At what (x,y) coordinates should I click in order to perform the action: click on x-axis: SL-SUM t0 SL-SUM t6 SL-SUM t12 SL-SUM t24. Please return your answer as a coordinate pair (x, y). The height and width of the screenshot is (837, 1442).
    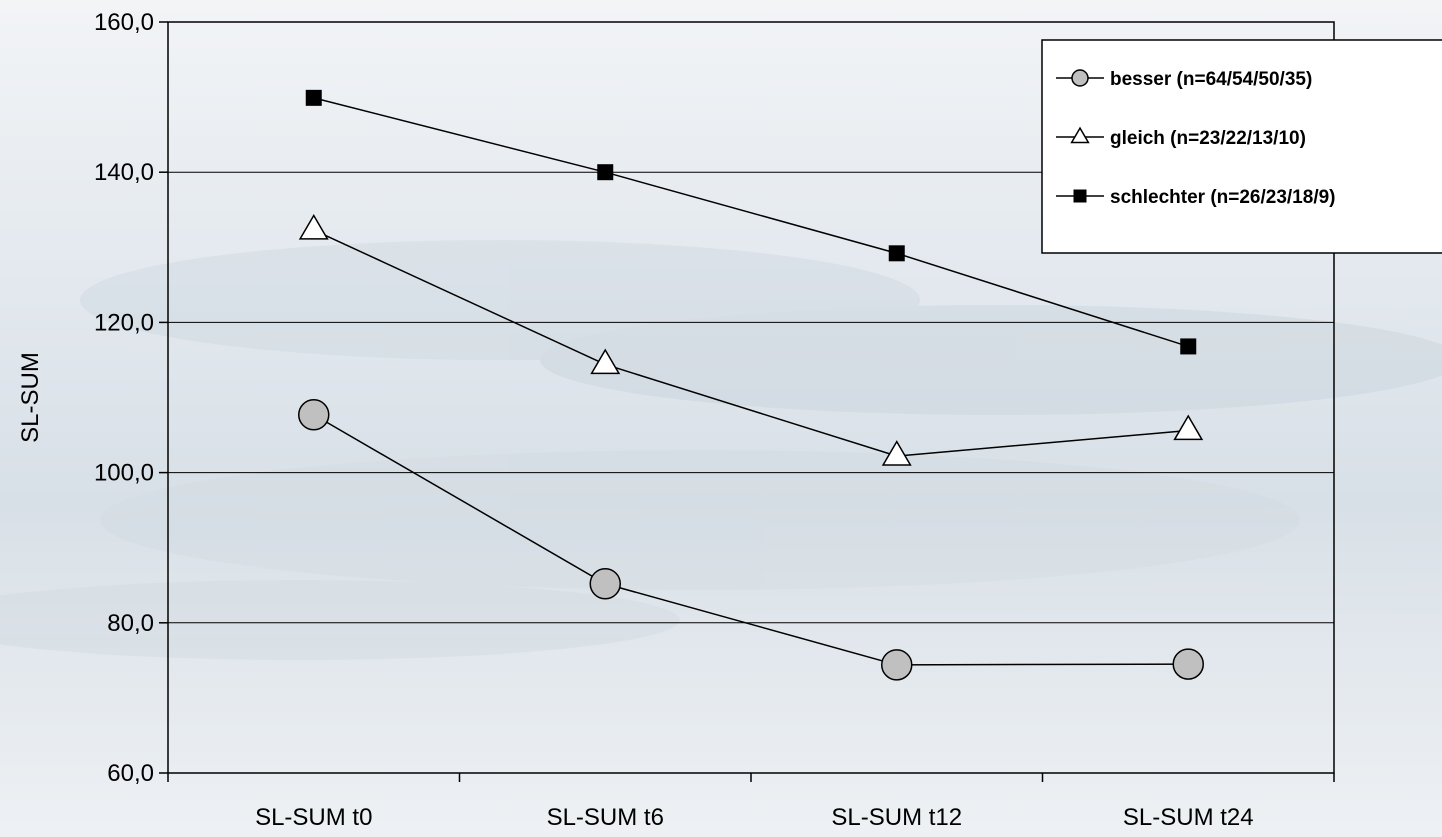
    Looking at the image, I should click on (751, 802).